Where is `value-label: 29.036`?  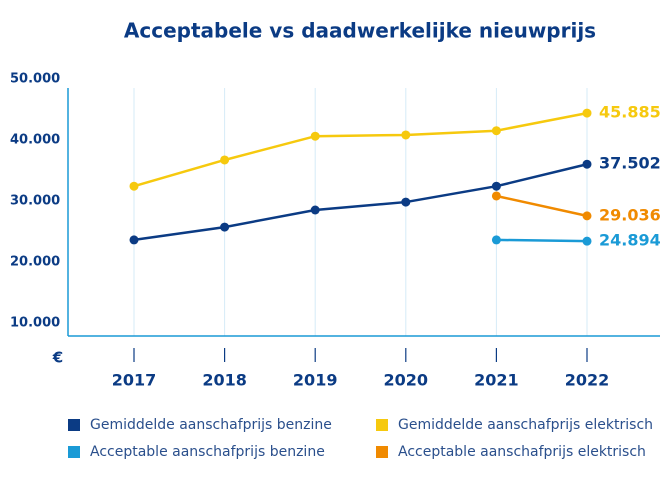
value-label: 29.036 is located at coordinates (629, 214).